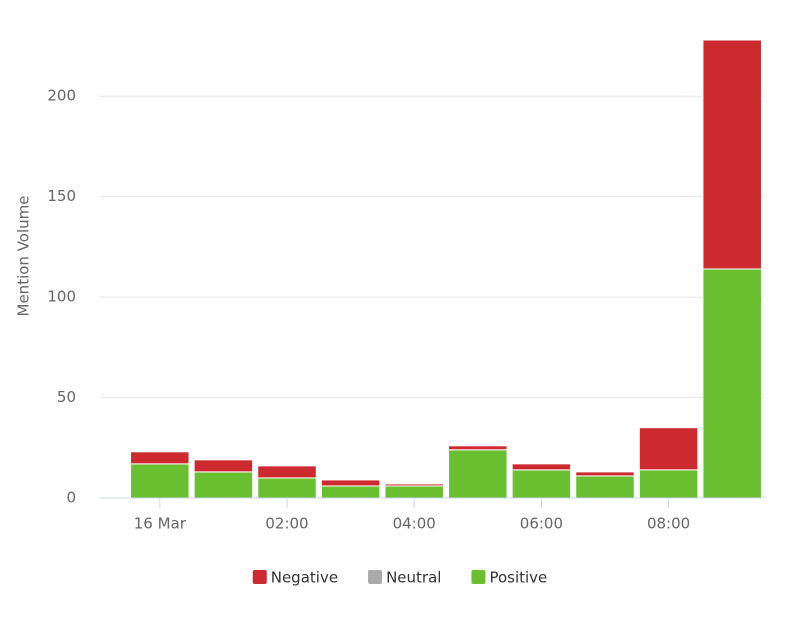 The width and height of the screenshot is (800, 624). Describe the element at coordinates (61, 96) in the screenshot. I see `y-tick-label: 200` at that location.